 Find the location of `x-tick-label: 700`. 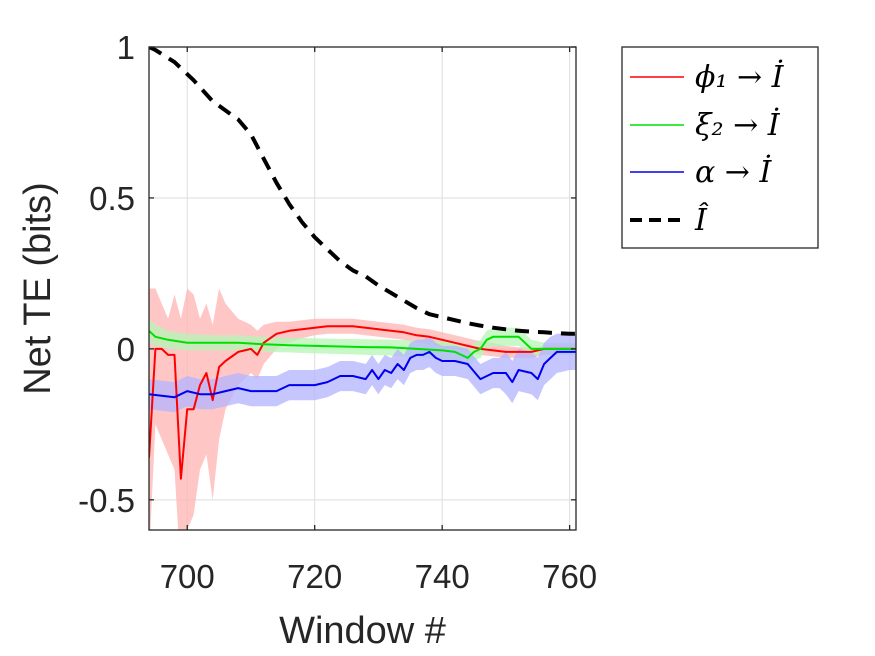

x-tick-label: 700 is located at coordinates (187, 576).